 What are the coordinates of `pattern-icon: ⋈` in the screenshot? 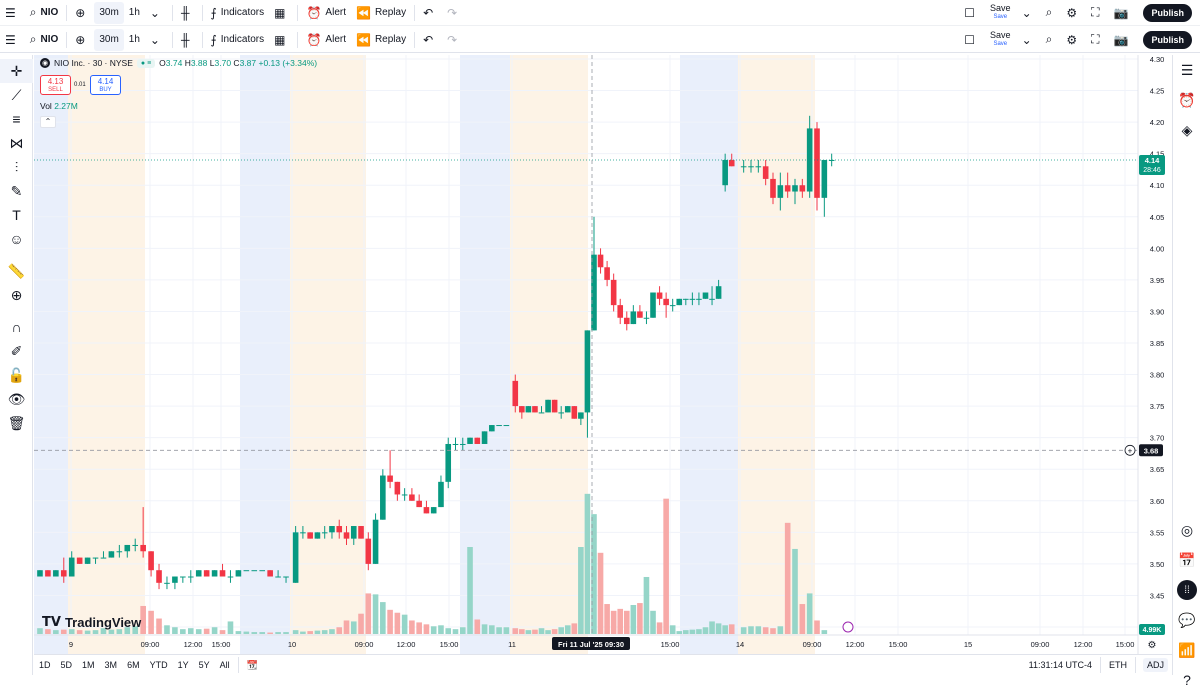 It's located at (16, 142).